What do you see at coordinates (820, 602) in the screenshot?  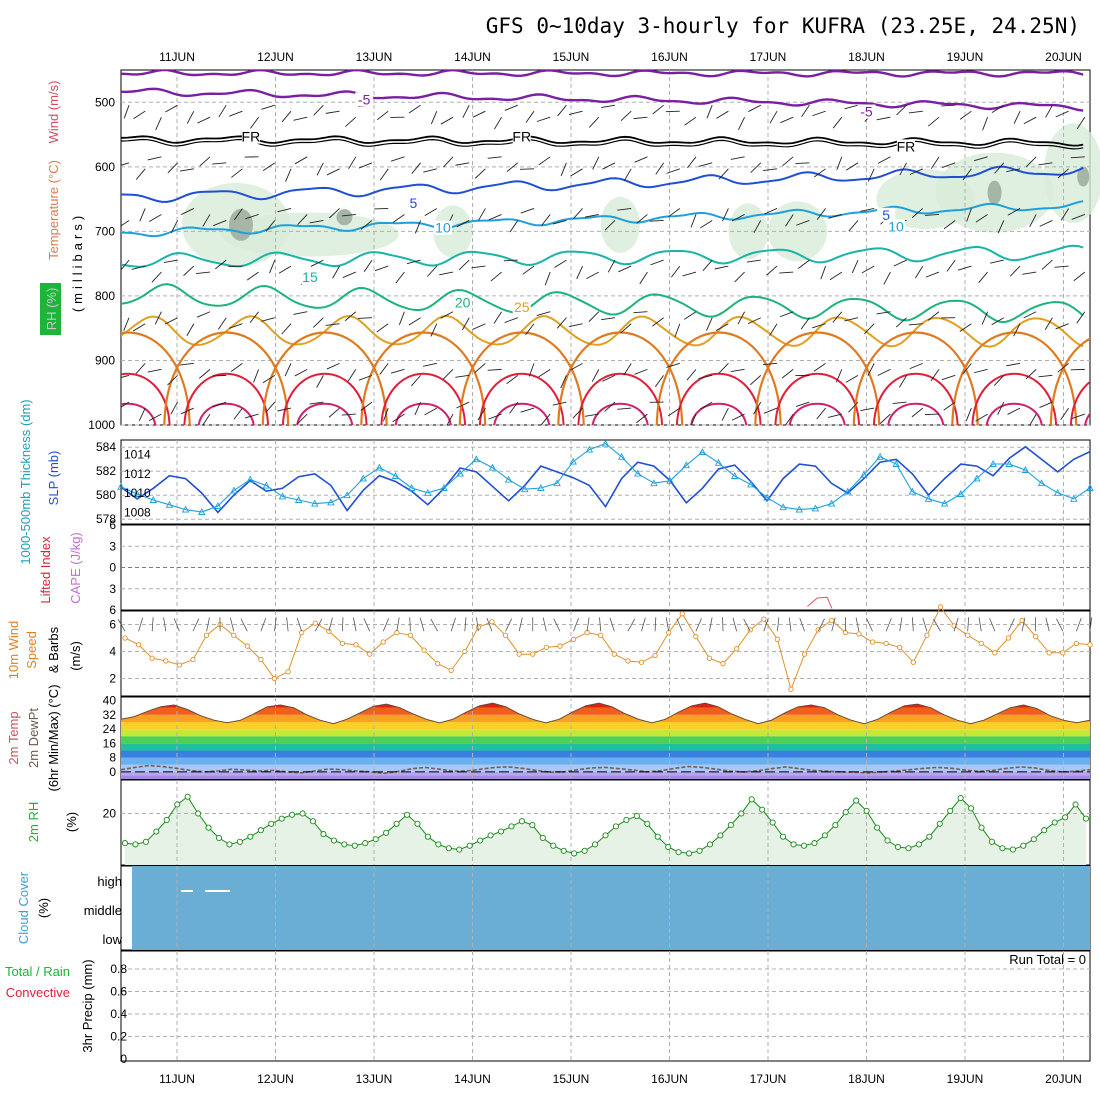 I see `lifted-index-line` at bounding box center [820, 602].